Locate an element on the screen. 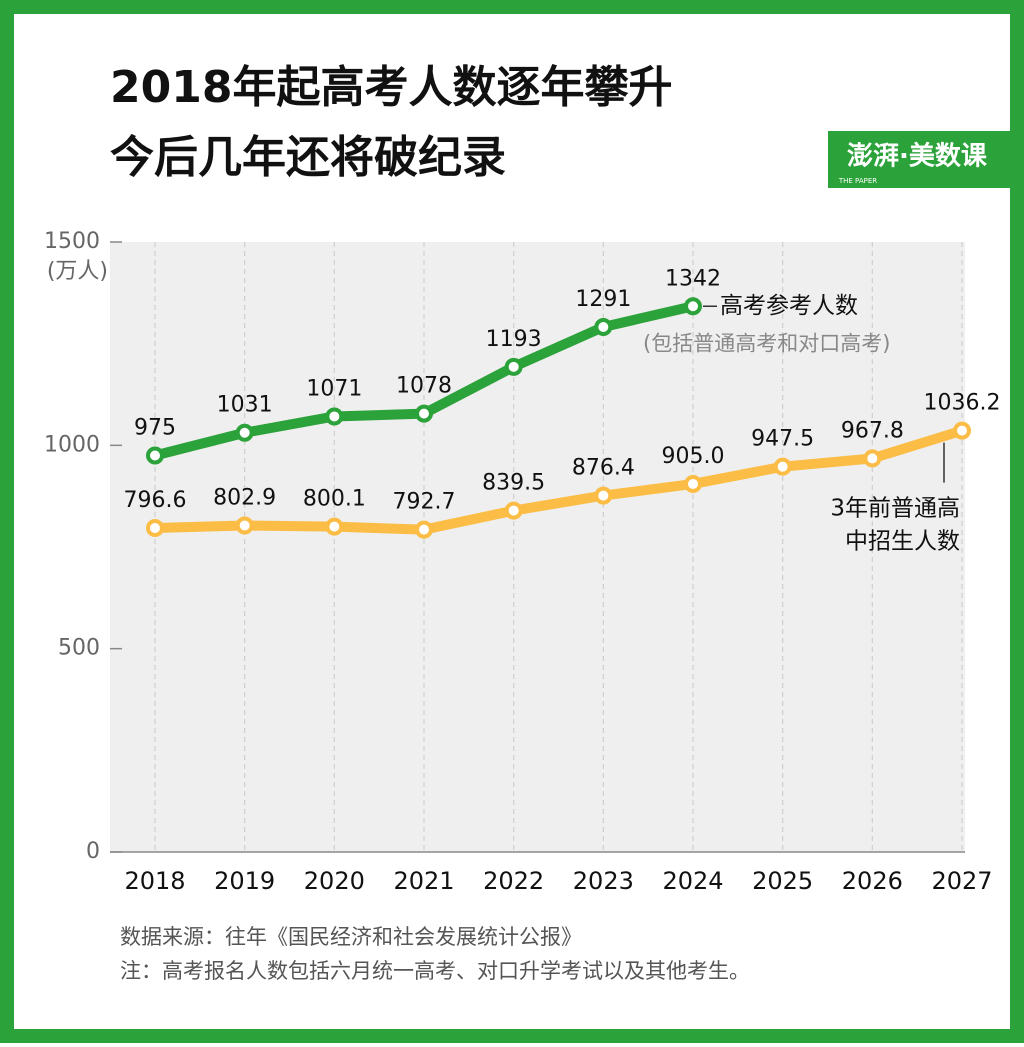 The width and height of the screenshot is (1024, 1047). x-tick-label: 2022 is located at coordinates (513, 881).